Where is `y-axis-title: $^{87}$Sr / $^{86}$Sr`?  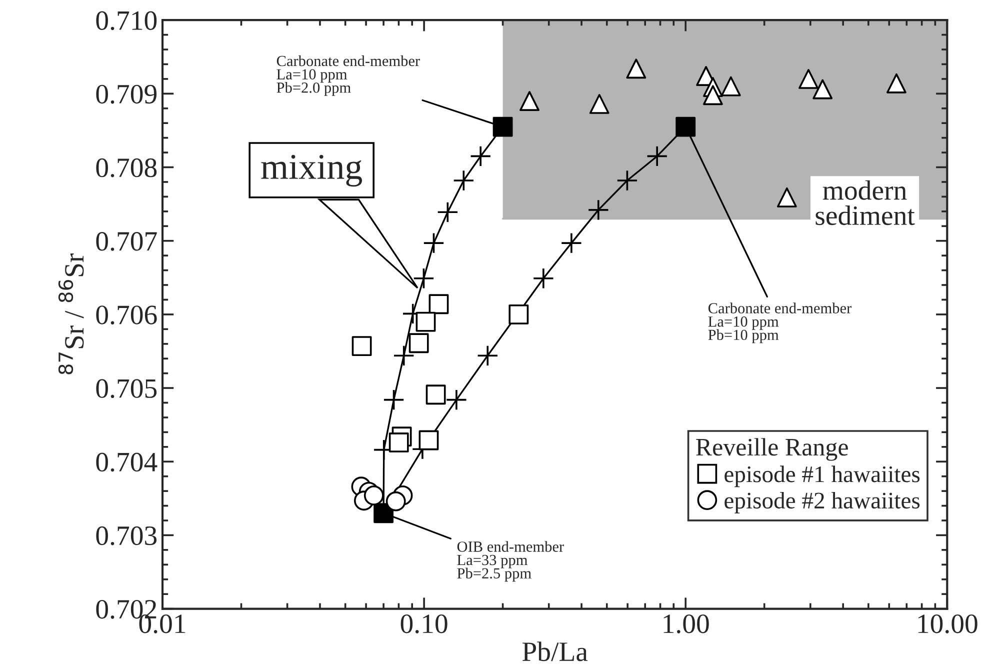
y-axis-title: $^{87}$Sr / $^{86}$Sr is located at coordinates (71, 314).